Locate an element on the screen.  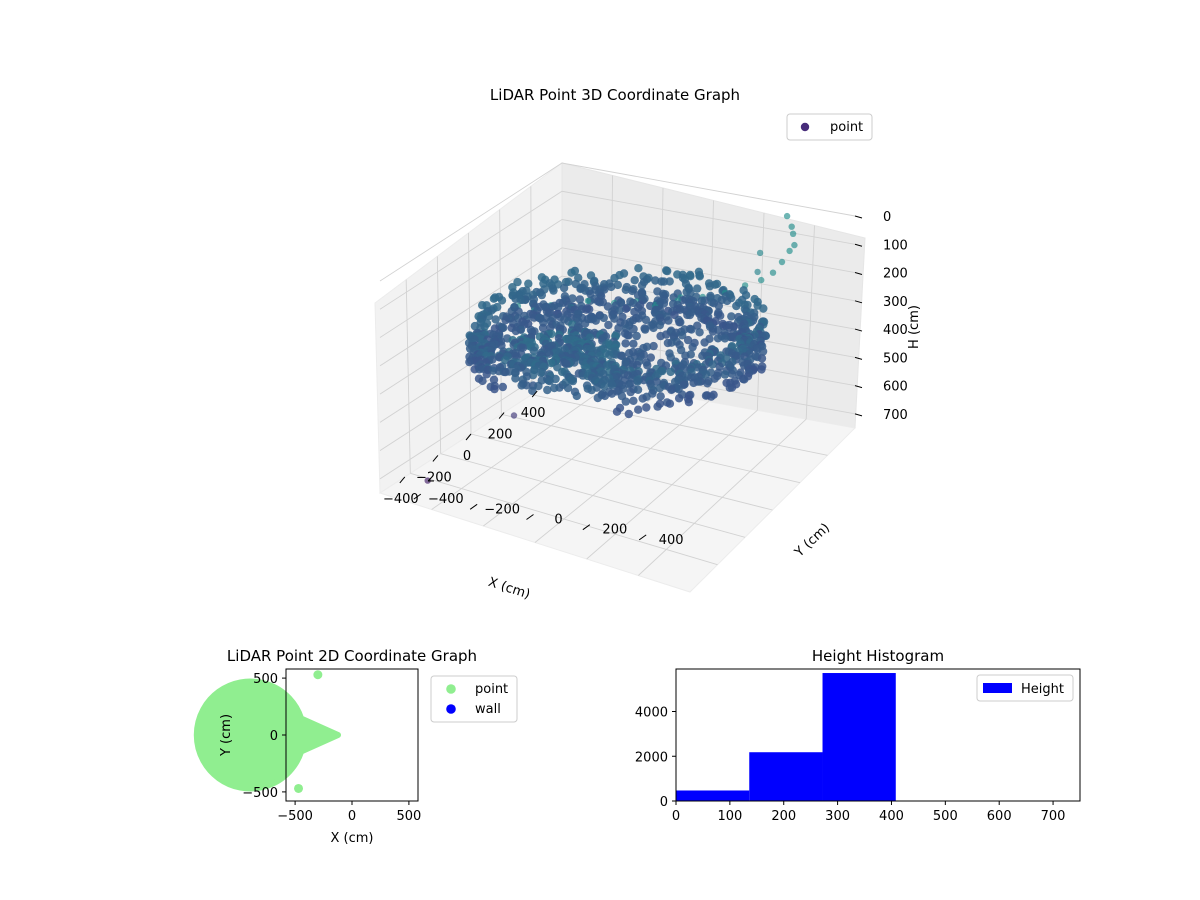
legend-2d: point wall is located at coordinates (474, 699).